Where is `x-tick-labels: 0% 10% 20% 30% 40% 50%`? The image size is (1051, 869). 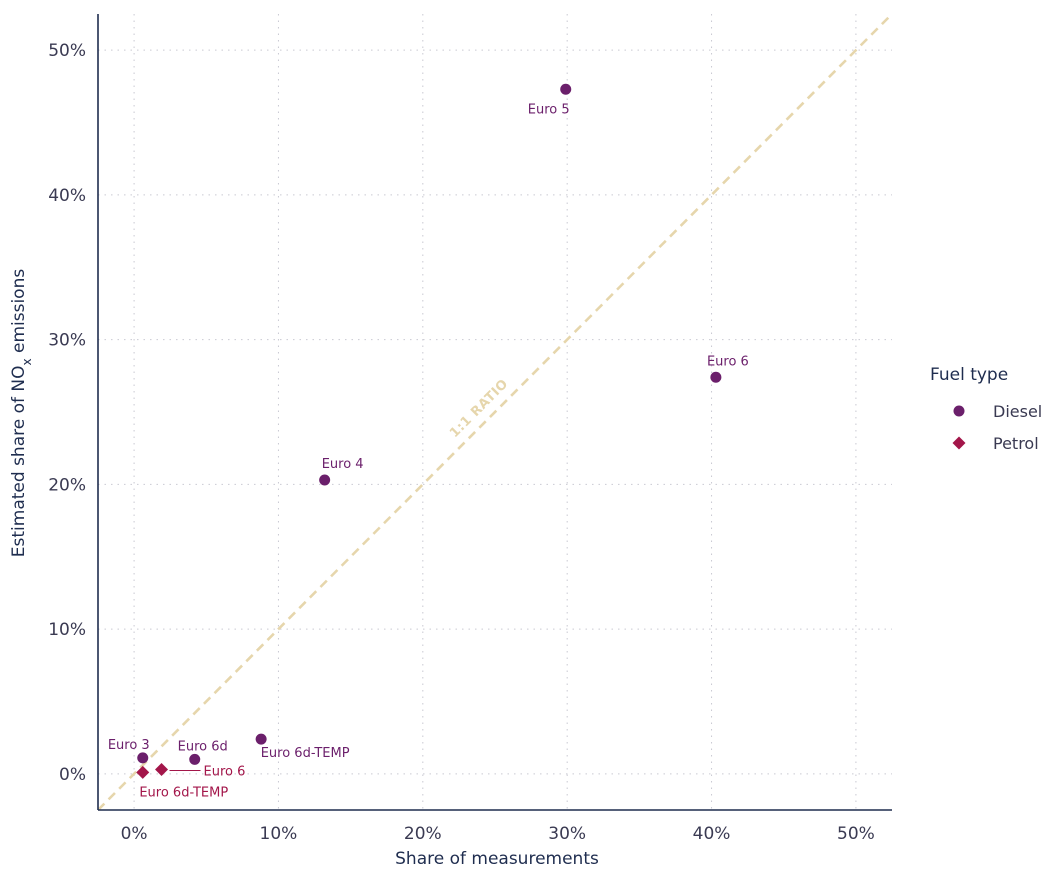 x-tick-labels: 0% 10% 20% 30% 40% 50% is located at coordinates (498, 834).